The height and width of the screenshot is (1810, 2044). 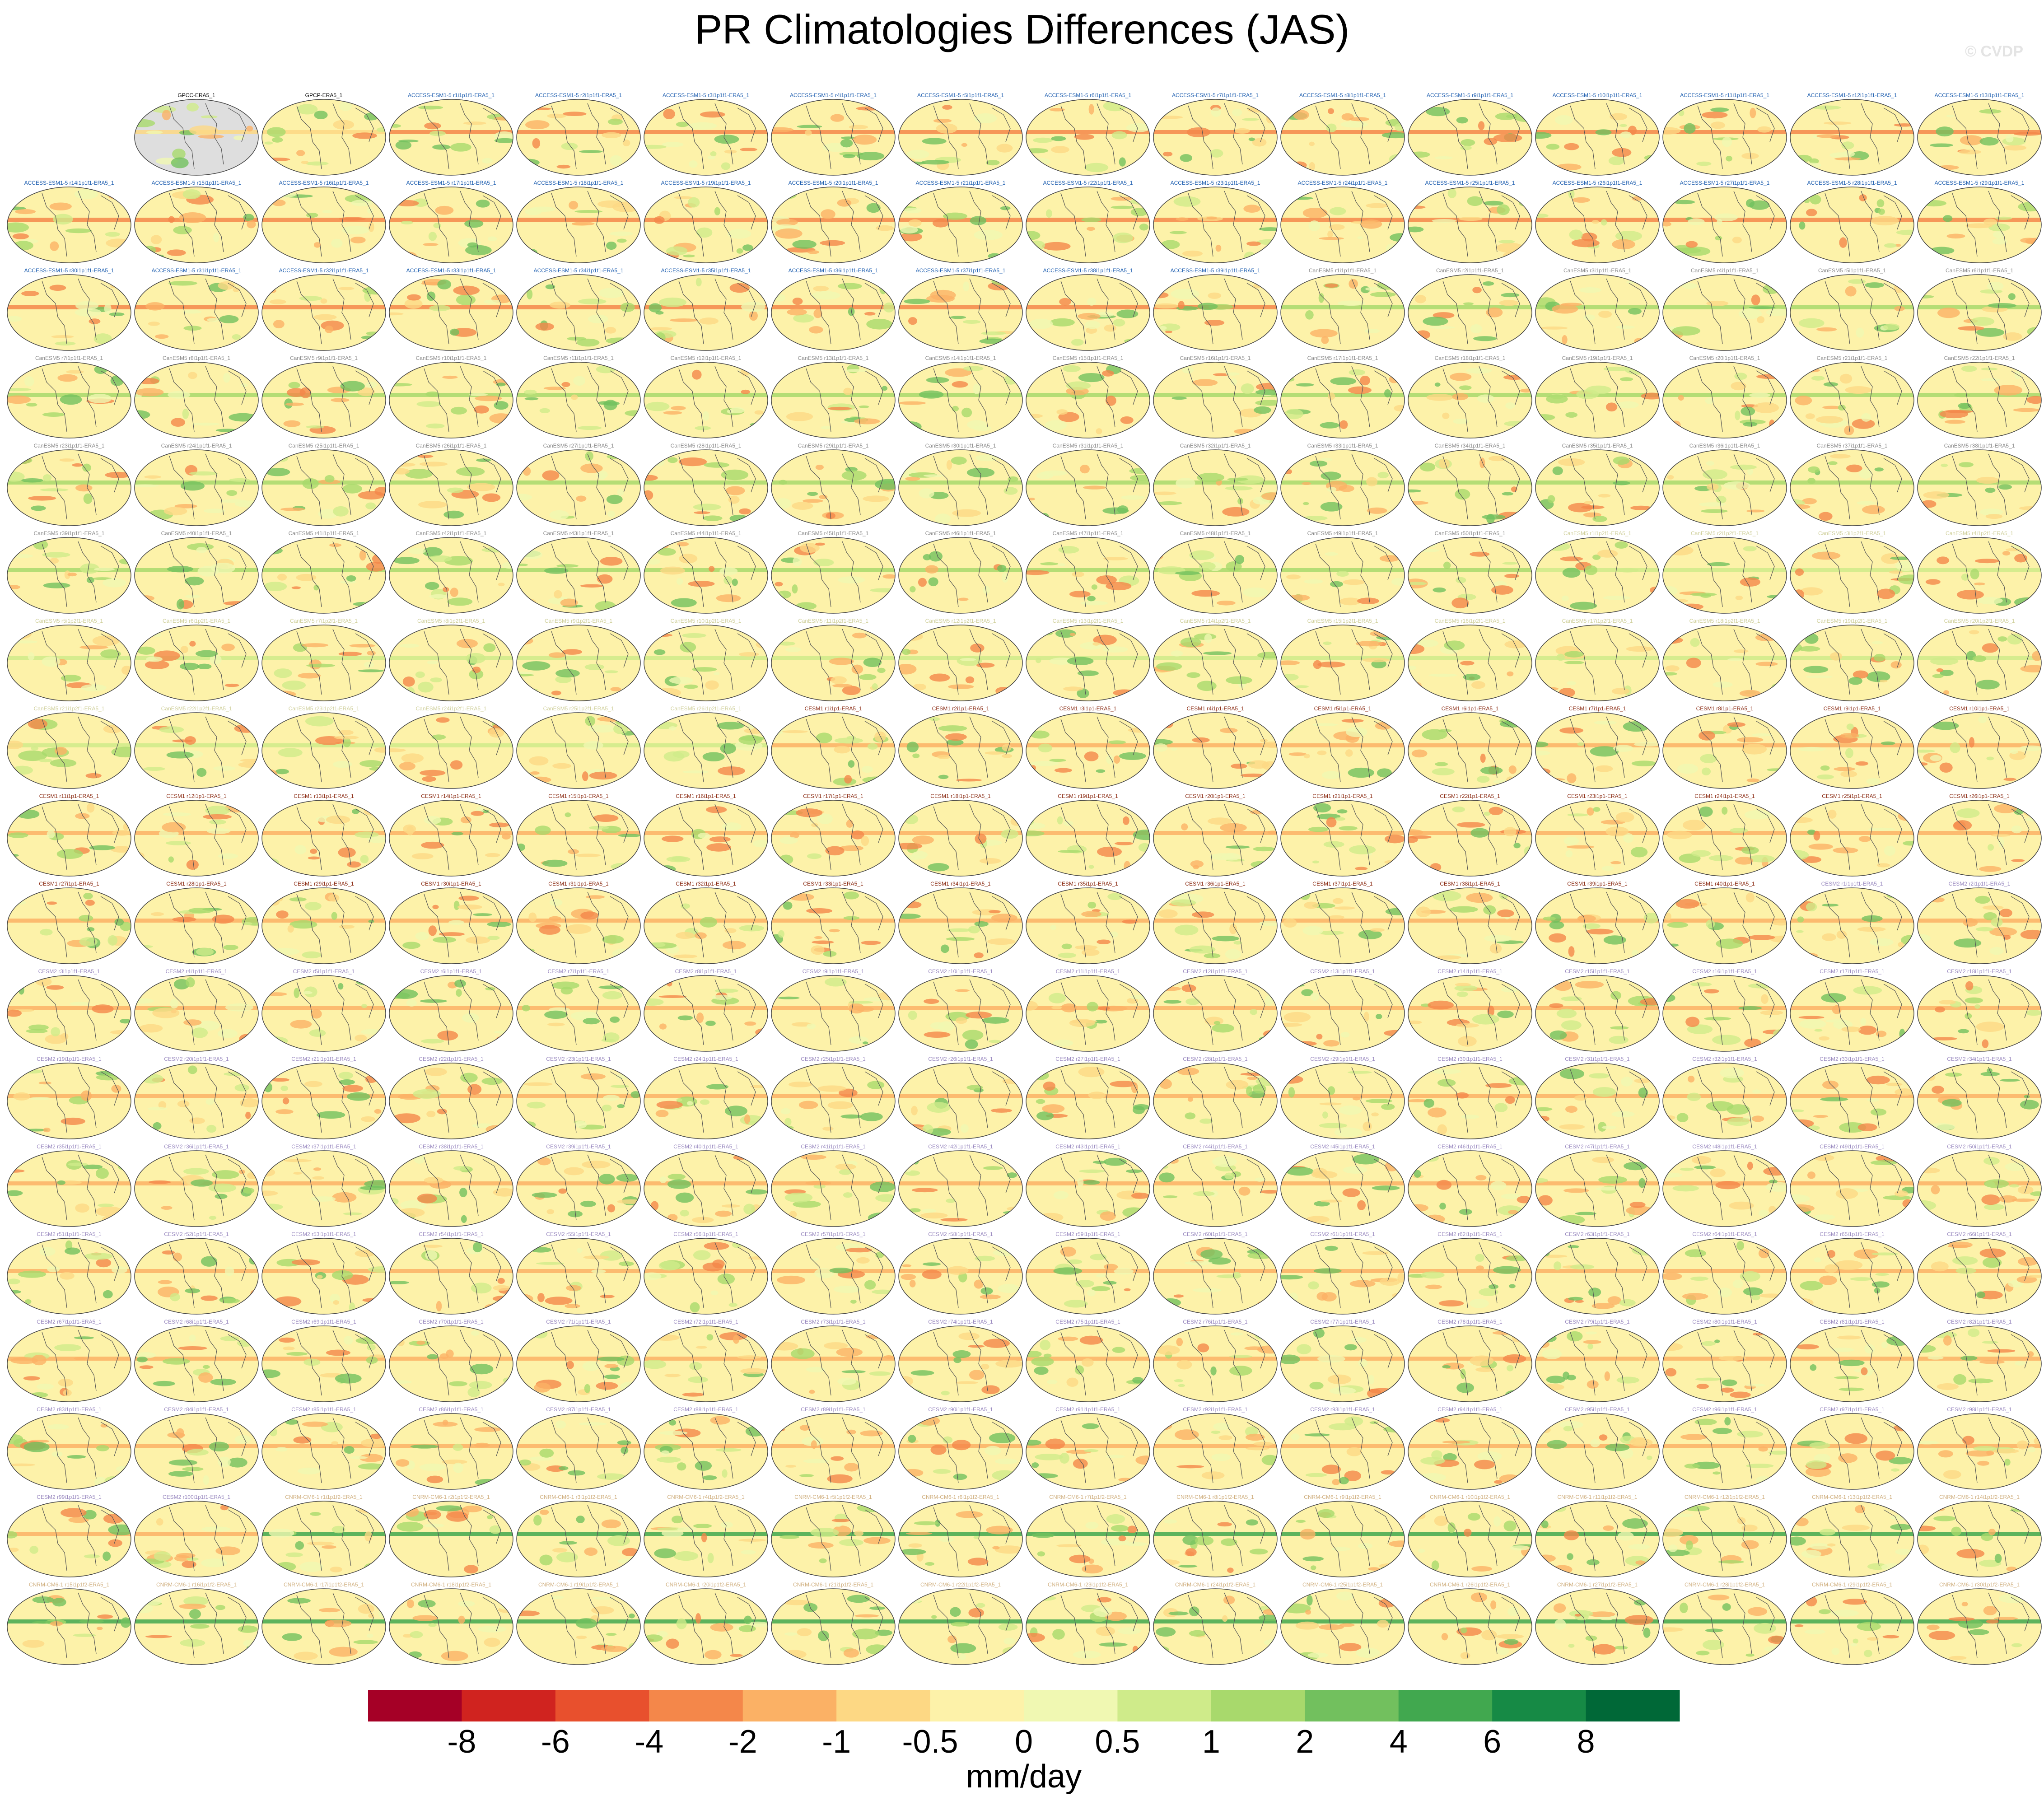 What do you see at coordinates (69, 183) in the screenshot?
I see `panel-title: ACCESS-ESM1-5 r14i1p1f1-ERA5_1` at bounding box center [69, 183].